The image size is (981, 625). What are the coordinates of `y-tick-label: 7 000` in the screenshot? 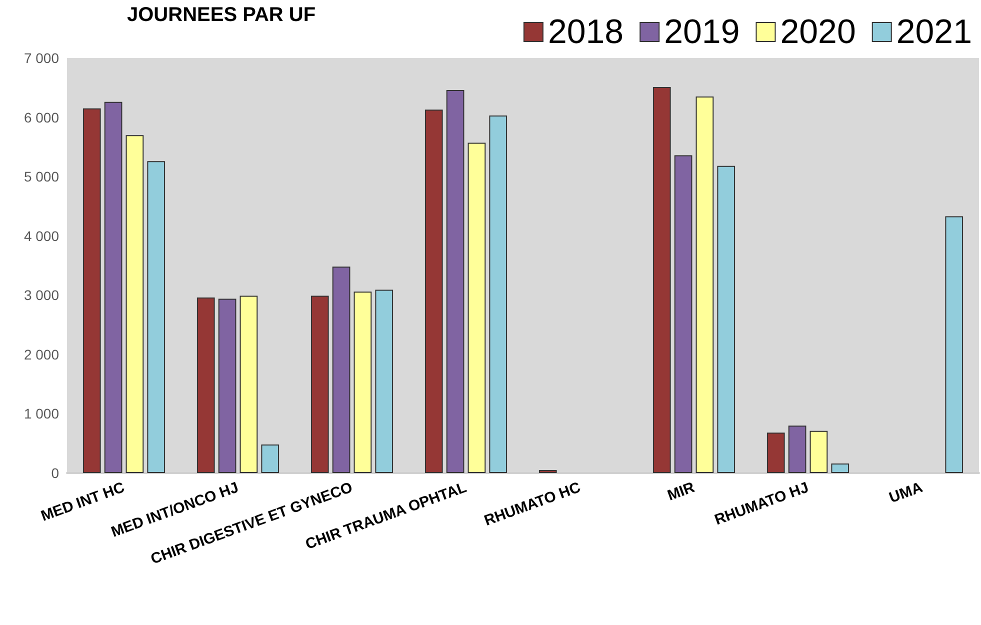 It's located at (42, 58).